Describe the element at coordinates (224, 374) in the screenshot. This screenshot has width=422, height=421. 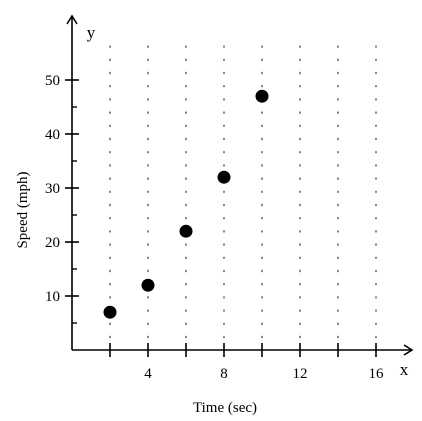
I see `x-tick-label-8: 8` at that location.